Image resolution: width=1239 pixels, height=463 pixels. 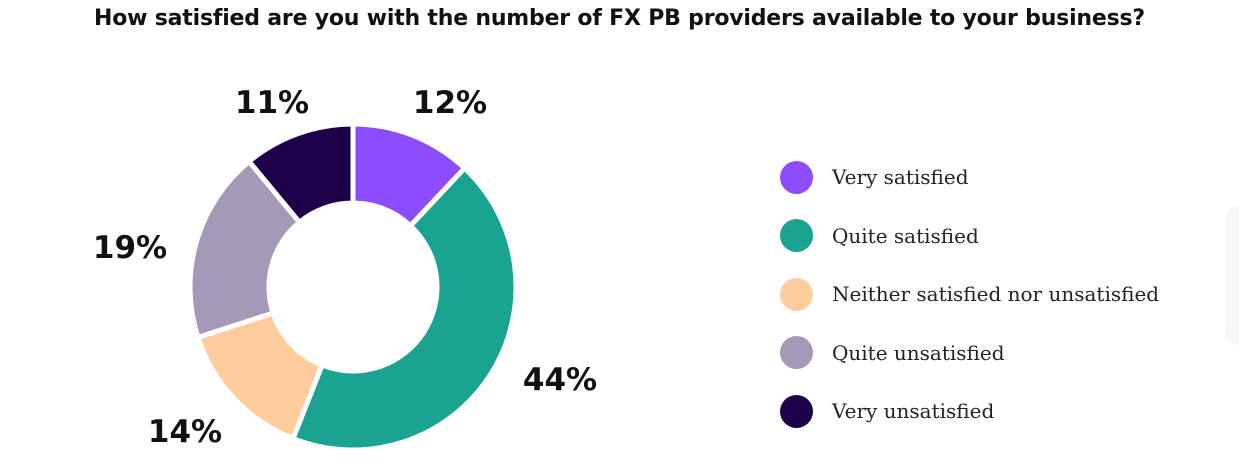 I want to click on legend-item: Neither satisfied nor unsatisfied, so click(x=969, y=294).